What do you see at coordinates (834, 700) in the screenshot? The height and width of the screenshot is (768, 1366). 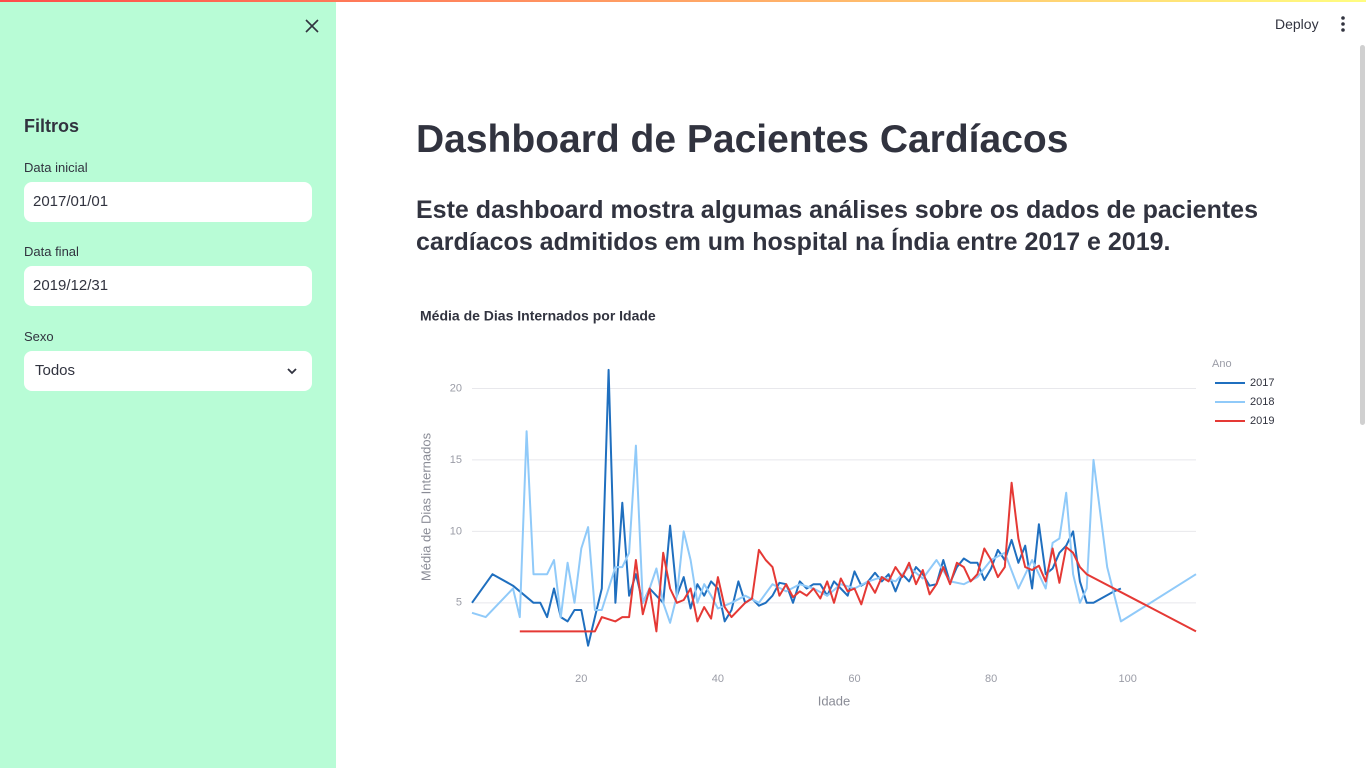 I see `x-axis-title: Idade` at bounding box center [834, 700].